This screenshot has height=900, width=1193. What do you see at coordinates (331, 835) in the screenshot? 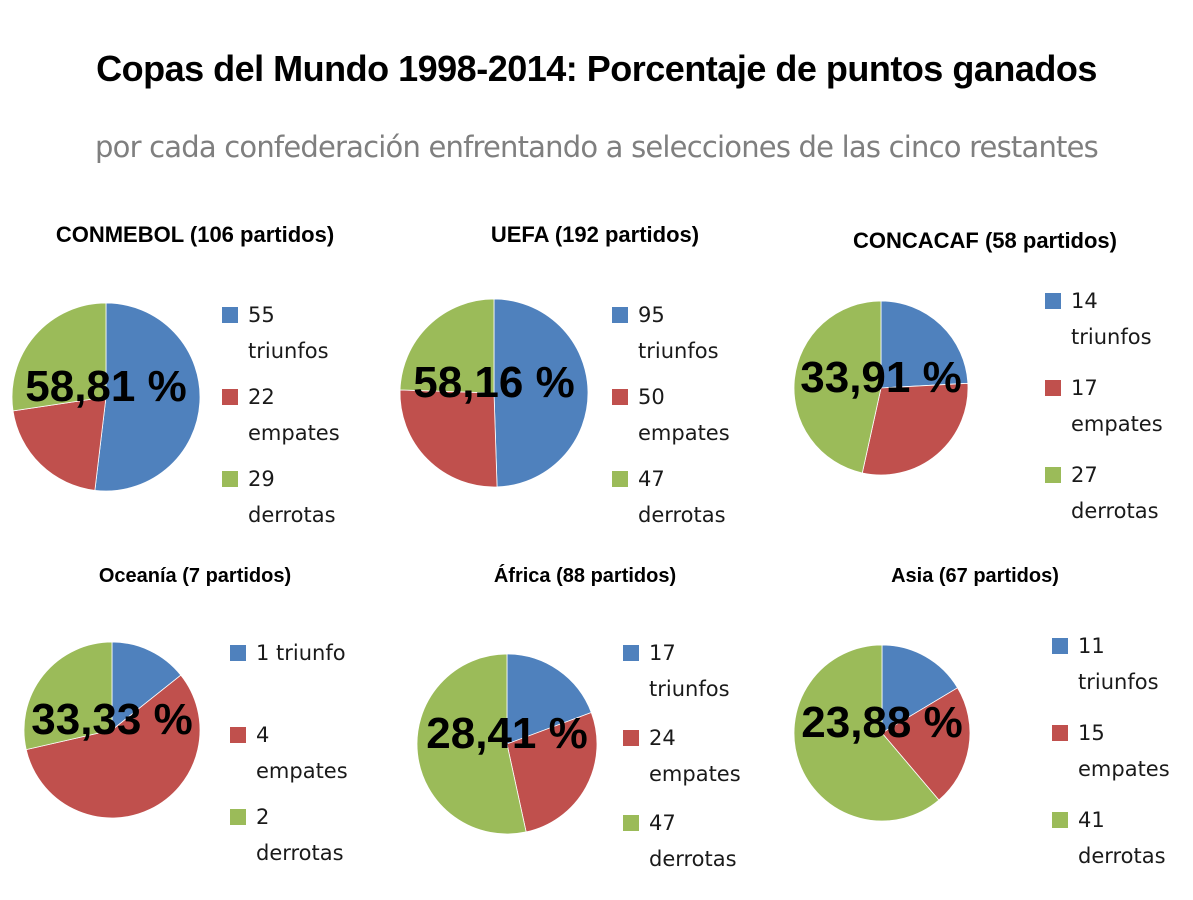
I see `legend-label: 2 derrotas` at bounding box center [331, 835].